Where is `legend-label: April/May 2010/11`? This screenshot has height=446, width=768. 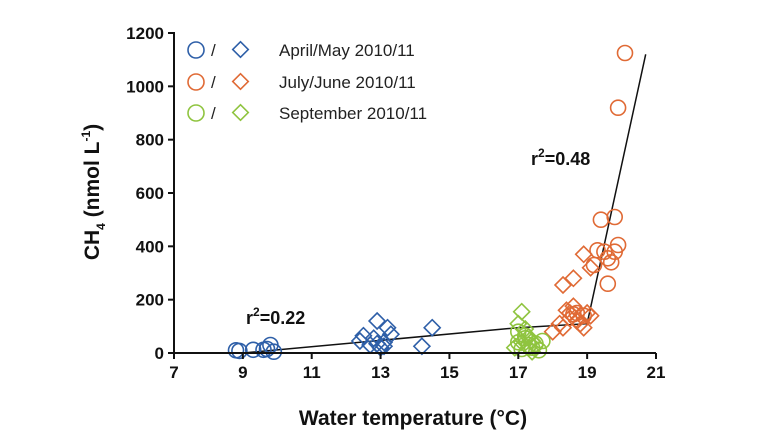
legend-label: April/May 2010/11 is located at coordinates (347, 50).